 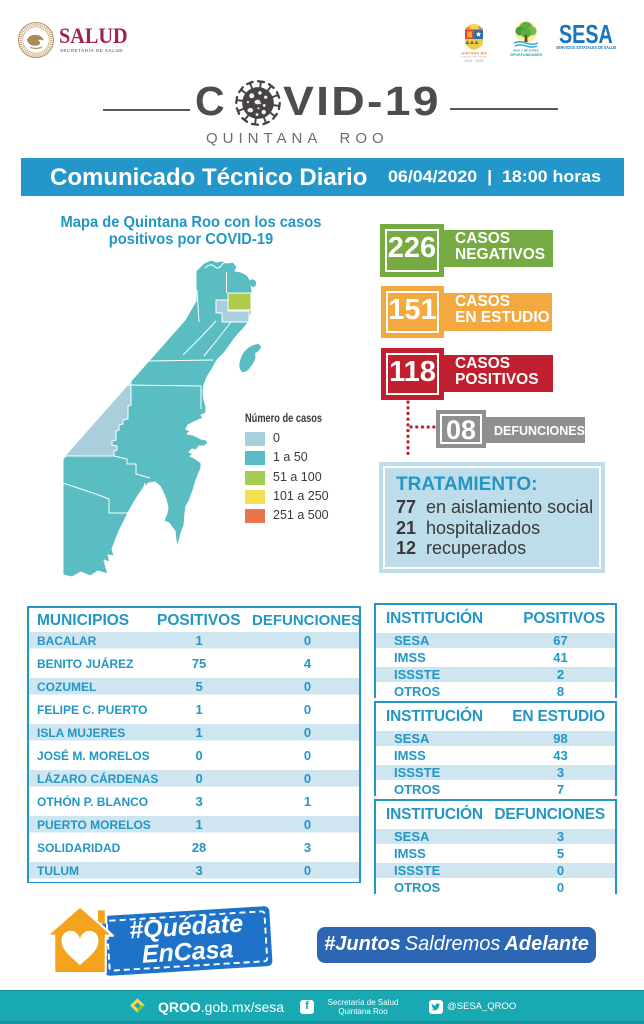 I want to click on svg-text: GOBIERNO DEL ESTADO, so click(x=474, y=56).